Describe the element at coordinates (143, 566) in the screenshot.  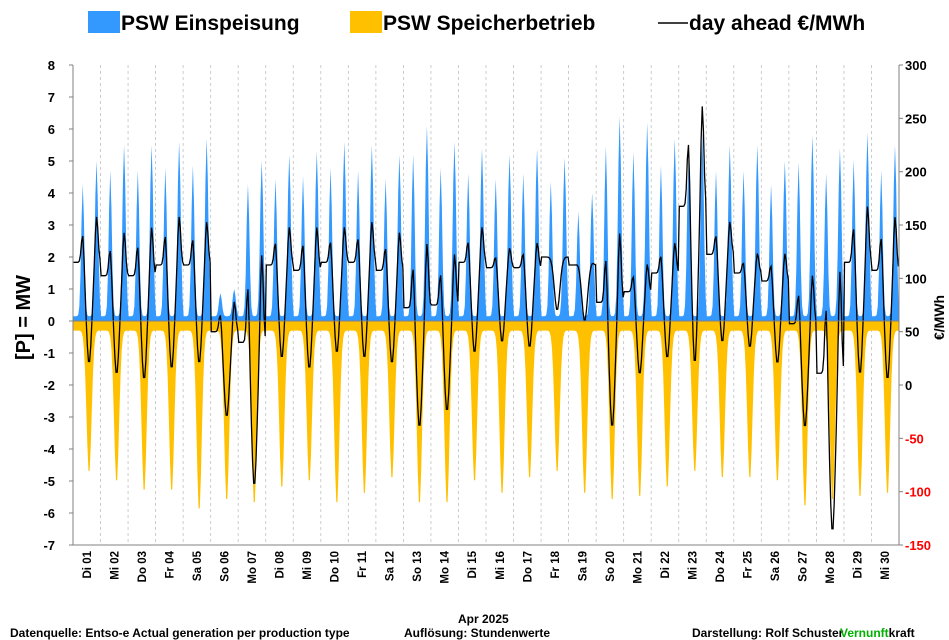
I see `x-tick-label: Do 03` at that location.